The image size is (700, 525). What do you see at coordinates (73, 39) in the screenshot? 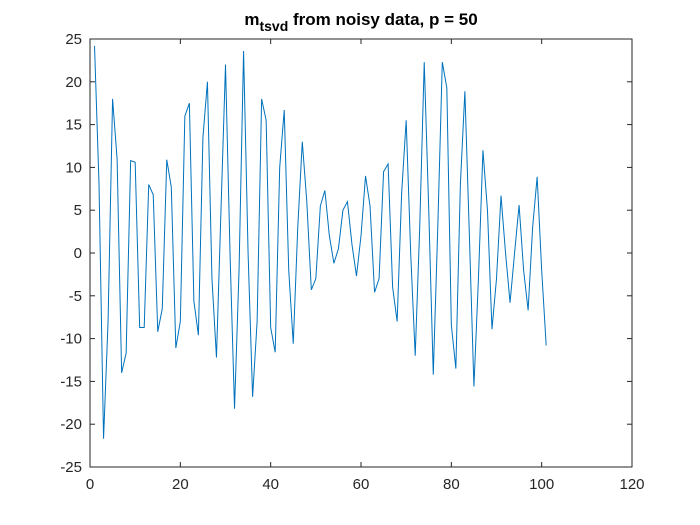
I see `y-tick-label: 25` at bounding box center [73, 39].